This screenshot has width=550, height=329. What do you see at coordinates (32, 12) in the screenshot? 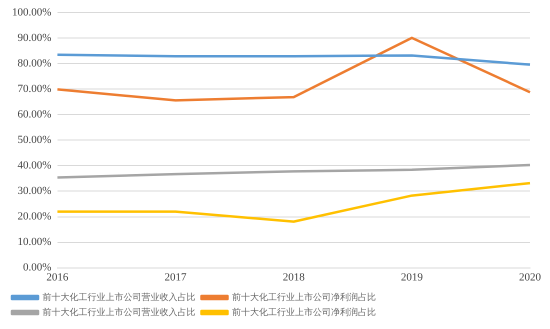
I see `y-tick-label: 100.00%` at bounding box center [32, 12].